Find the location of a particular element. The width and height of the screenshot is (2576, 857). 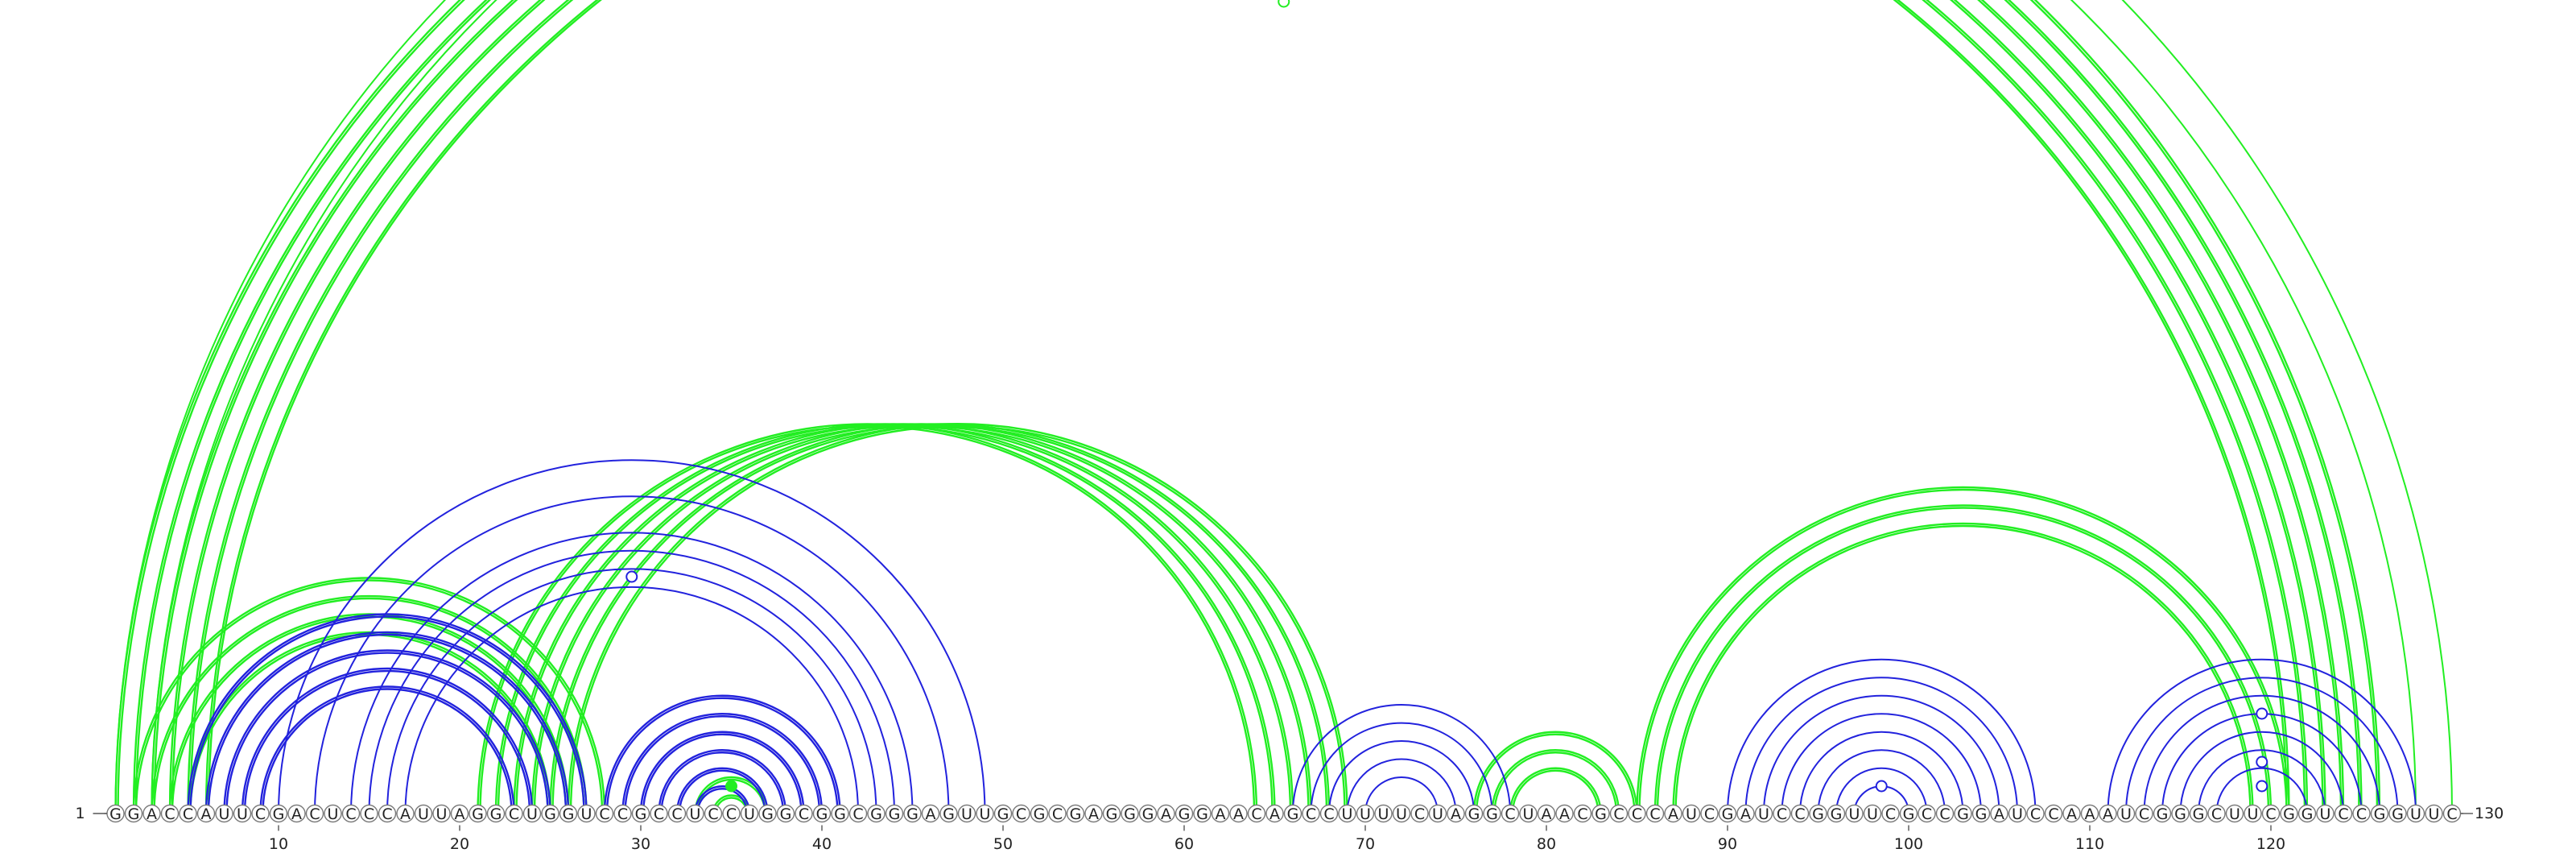

axis-tick-label: 120 is located at coordinates (2270, 844).